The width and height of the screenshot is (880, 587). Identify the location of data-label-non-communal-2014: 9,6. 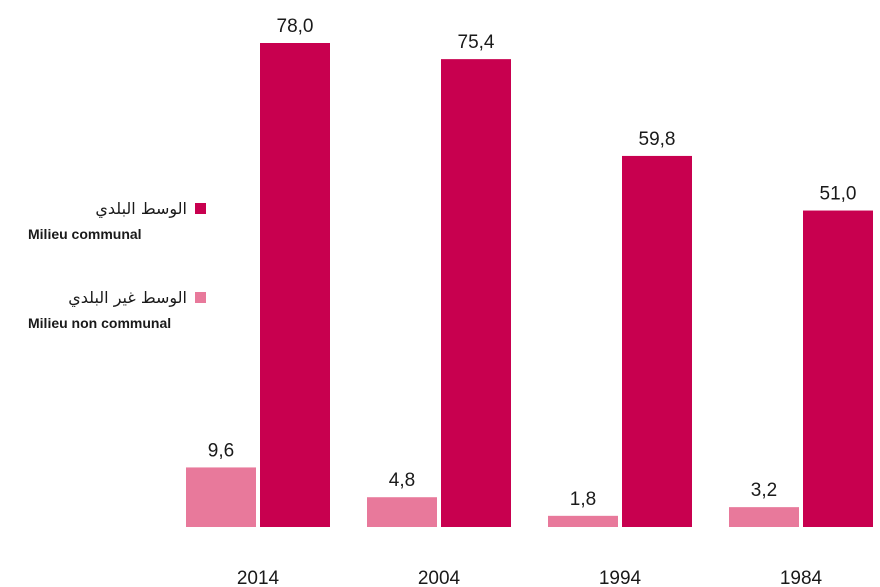
(221, 450).